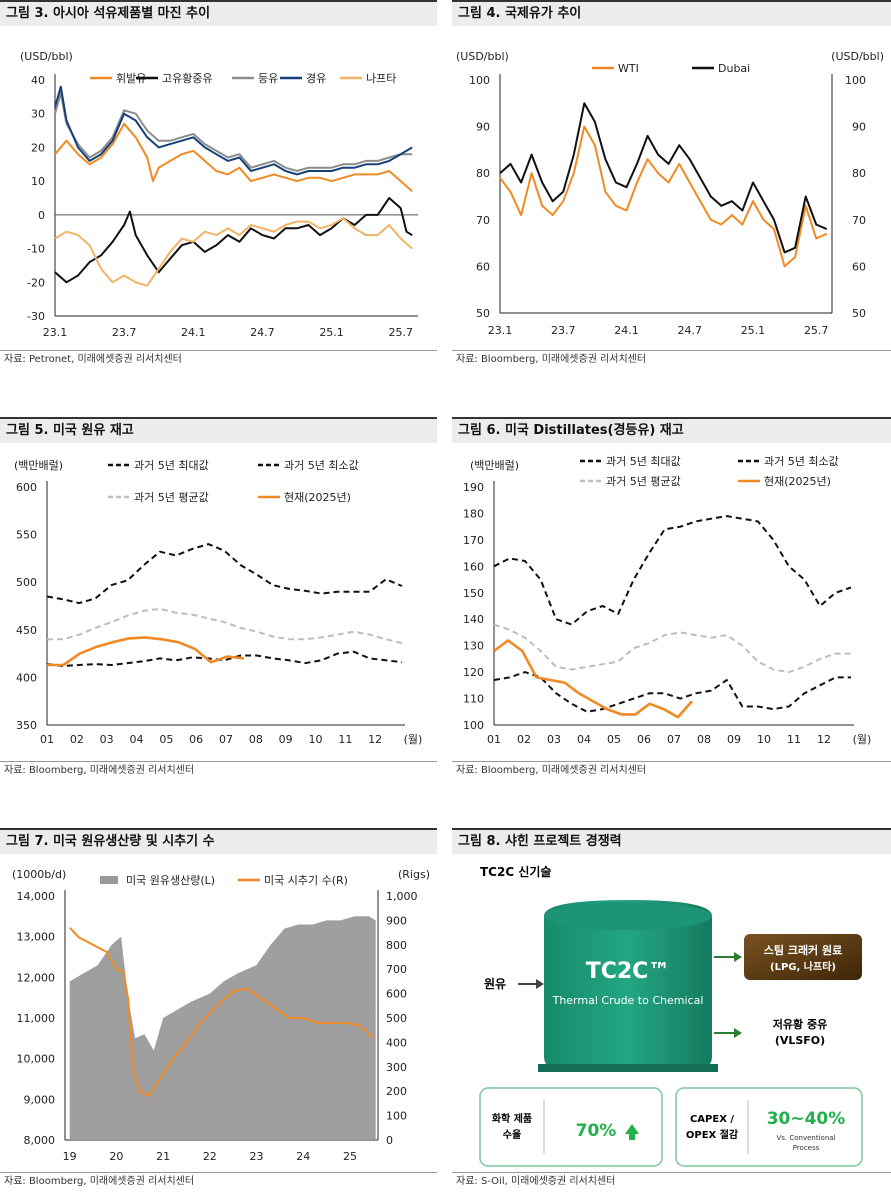 The height and width of the screenshot is (1199, 891). What do you see at coordinates (218, 430) in the screenshot?
I see `panel-title: 그림 5. 미국 원유 재고` at bounding box center [218, 430].